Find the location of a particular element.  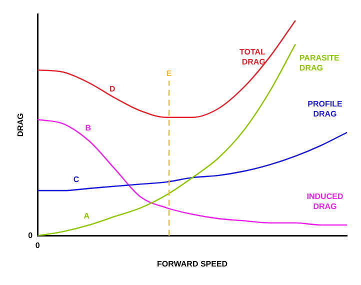

x-axis-title: FORWARD SPEED is located at coordinates (192, 263).